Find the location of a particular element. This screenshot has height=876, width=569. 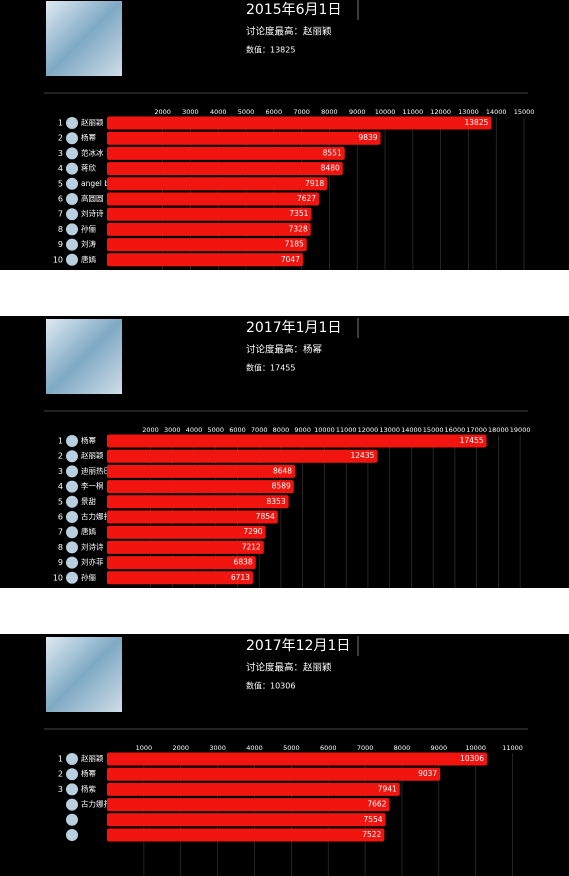

subtitle: 讨论度最高：杨幂 is located at coordinates (284, 350).